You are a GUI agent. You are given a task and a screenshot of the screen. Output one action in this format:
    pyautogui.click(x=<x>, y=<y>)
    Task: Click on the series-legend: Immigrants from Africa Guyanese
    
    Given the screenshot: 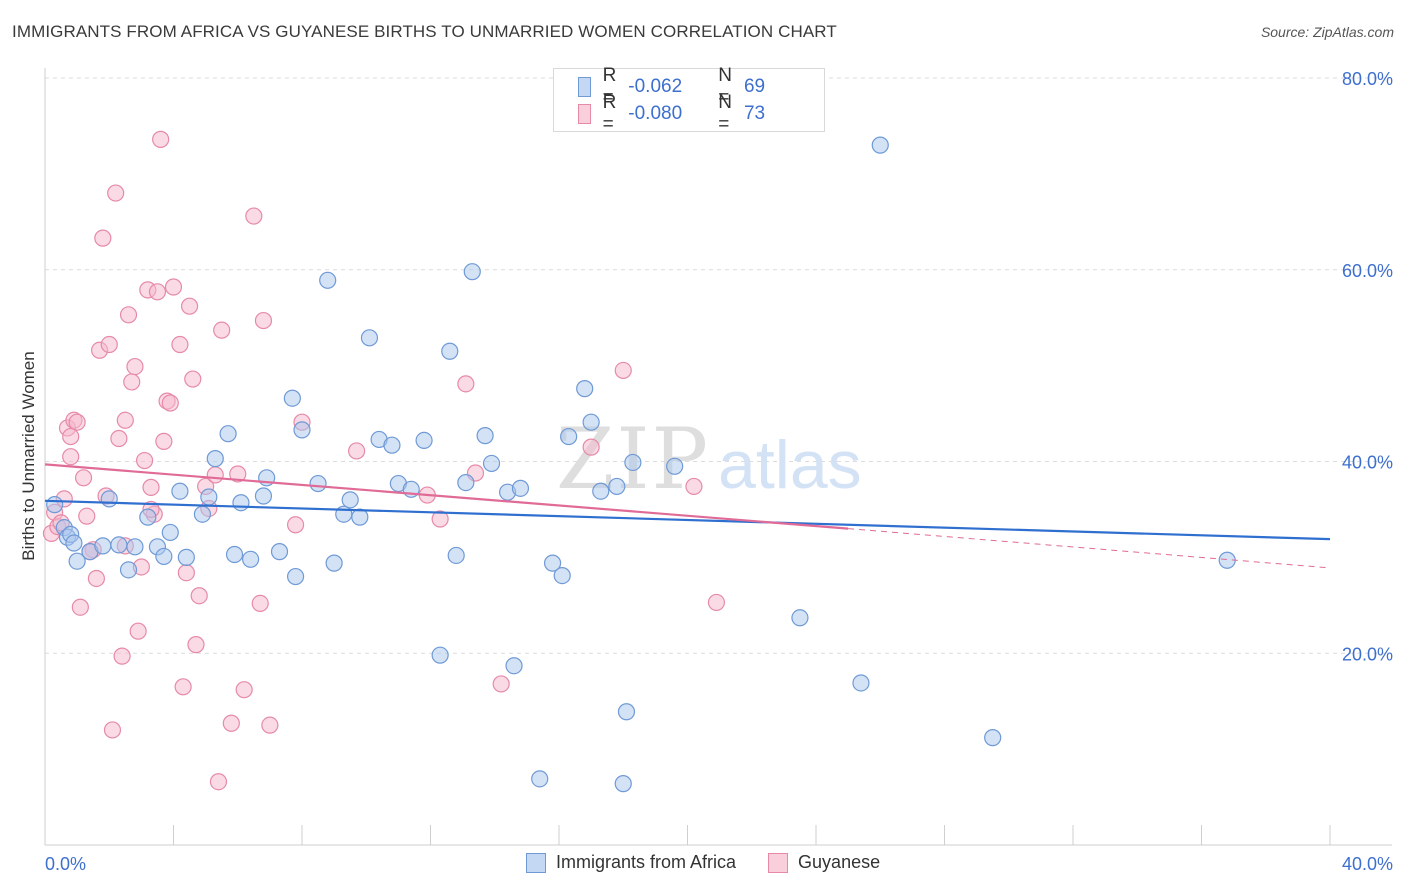 What is the action you would take?
    pyautogui.click(x=719, y=862)
    